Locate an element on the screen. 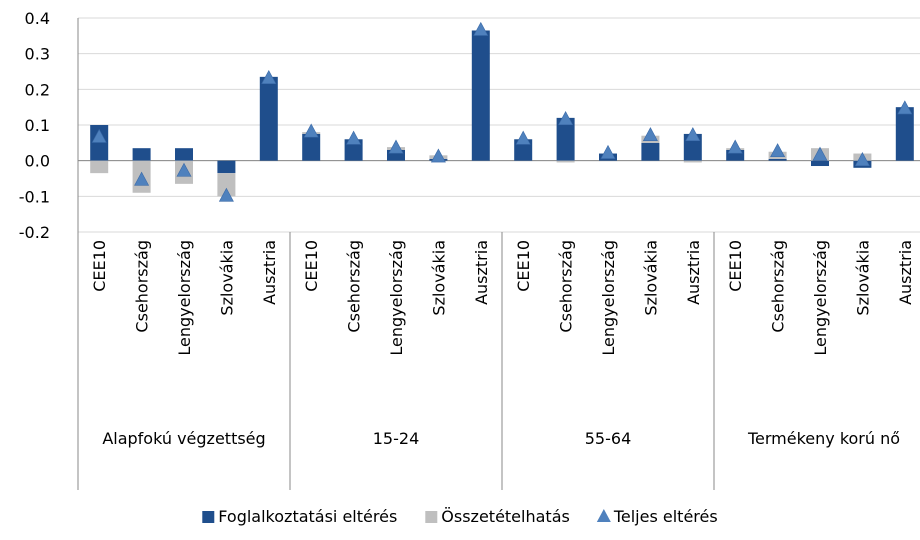  y-tick-label: 0.2 is located at coordinates (37, 89).